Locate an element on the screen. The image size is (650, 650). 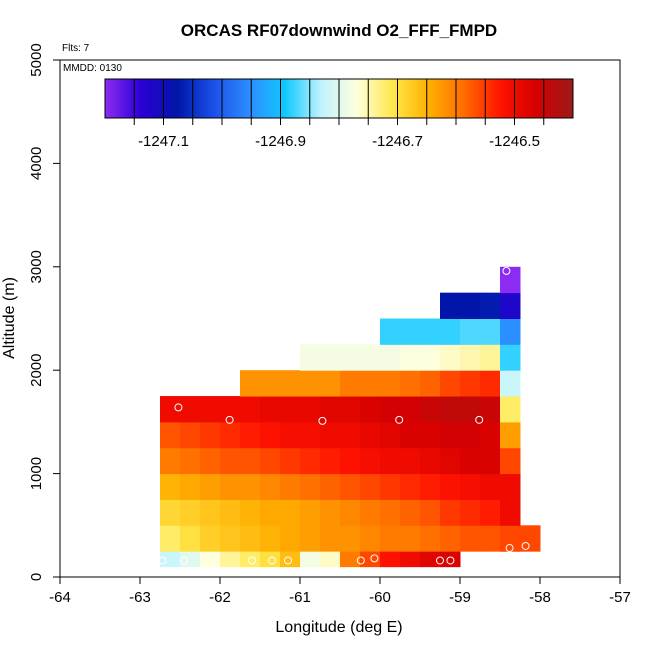
chart-title: ORCAS RF07downwind O2_FFF_FMPD is located at coordinates (339, 30).